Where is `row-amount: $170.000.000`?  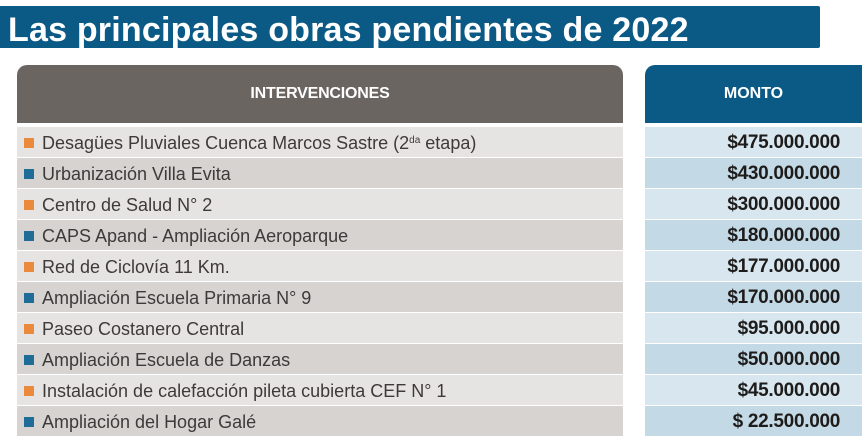 row-amount: $170.000.000 is located at coordinates (783, 297).